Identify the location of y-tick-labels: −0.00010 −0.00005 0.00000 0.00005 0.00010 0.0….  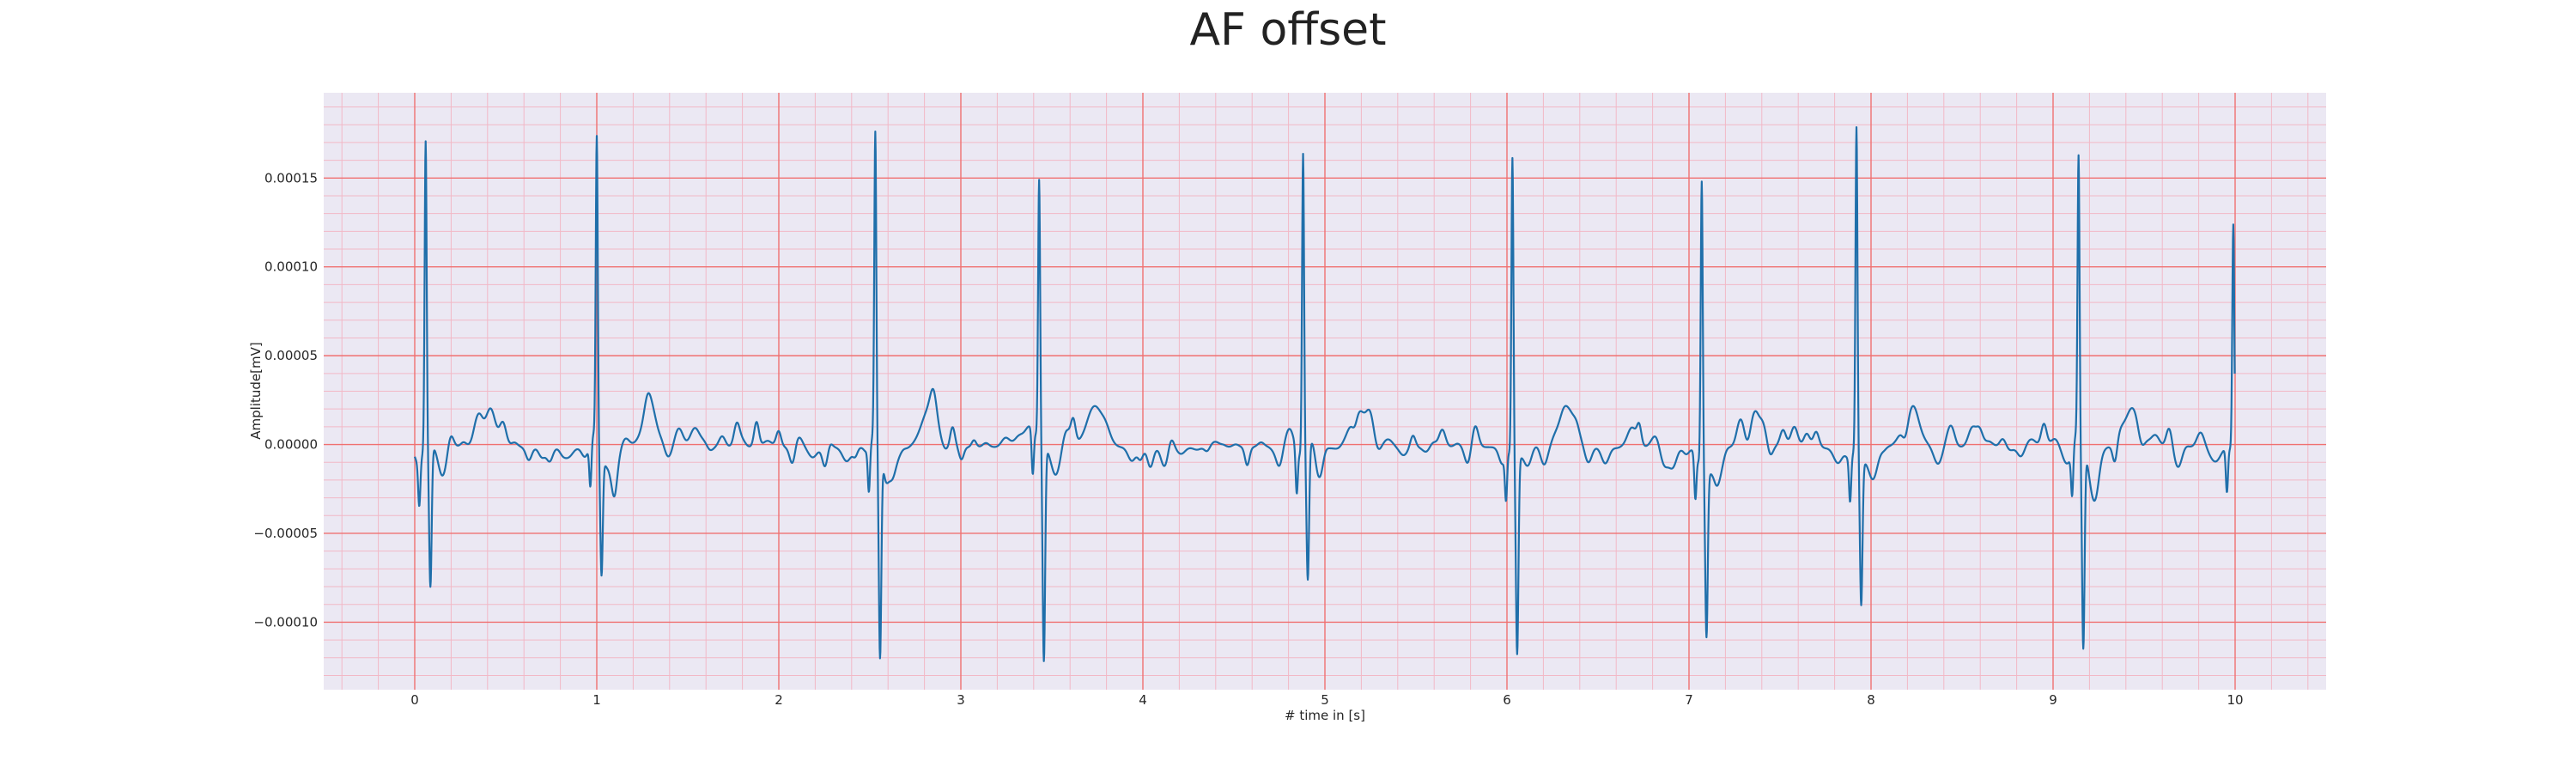
(285, 400).